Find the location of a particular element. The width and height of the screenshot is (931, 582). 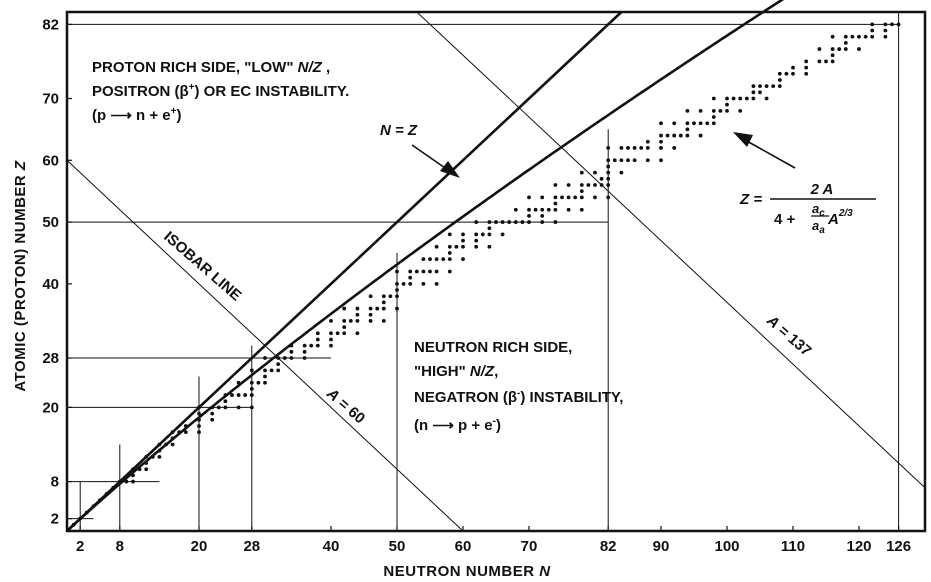

y-tick-label: 2 is located at coordinates (55, 519).